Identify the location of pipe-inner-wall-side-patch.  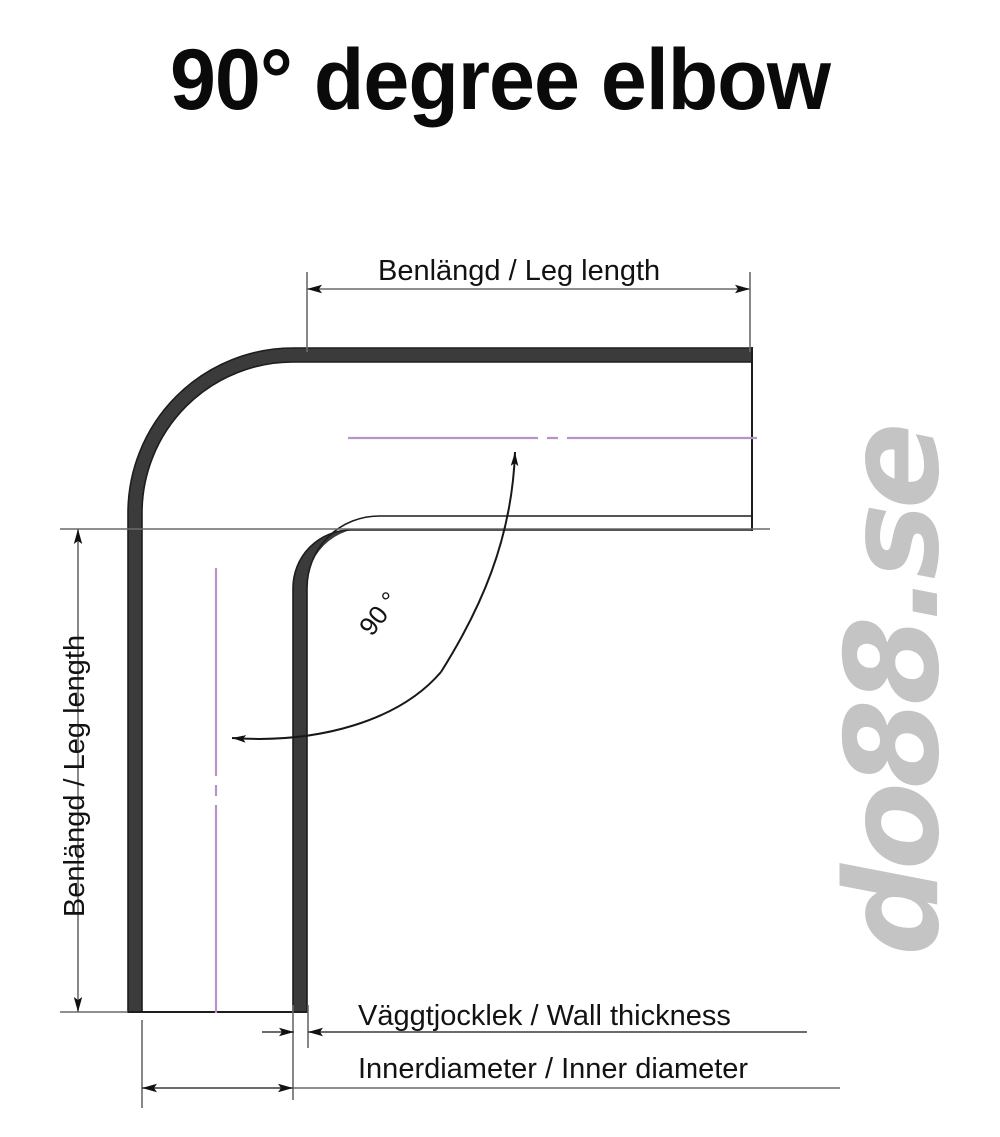
(300, 800).